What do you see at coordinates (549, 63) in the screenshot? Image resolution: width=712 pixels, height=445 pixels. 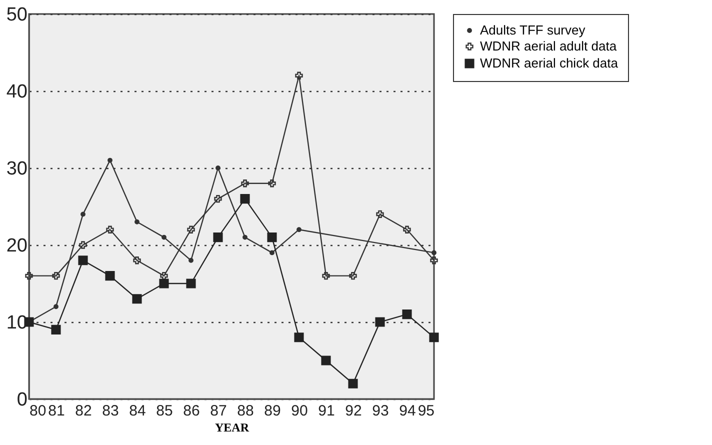 I see `legend-label: WDNR aerial chick data` at bounding box center [549, 63].